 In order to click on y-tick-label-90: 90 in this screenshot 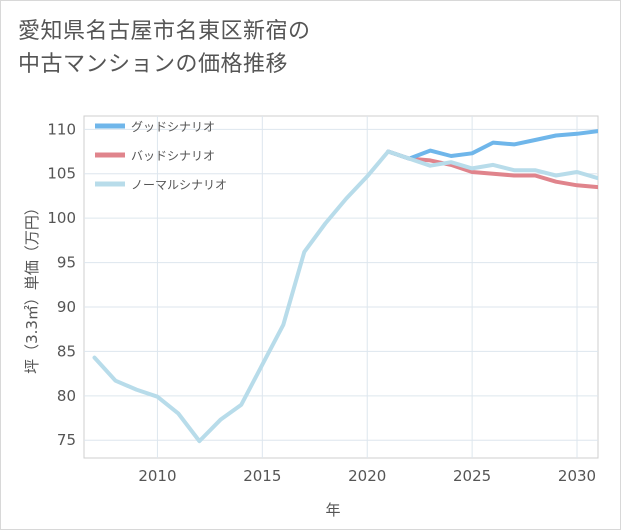, I will do `click(66, 307)`.